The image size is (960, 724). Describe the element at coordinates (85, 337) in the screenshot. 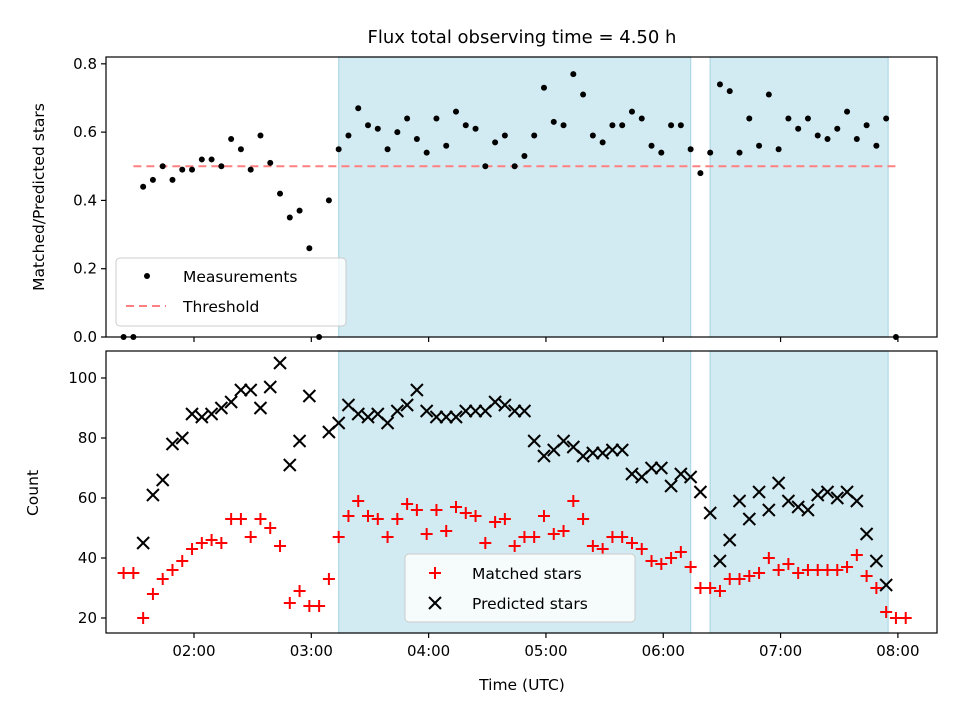

I see `y-tick-label: 0.0` at that location.